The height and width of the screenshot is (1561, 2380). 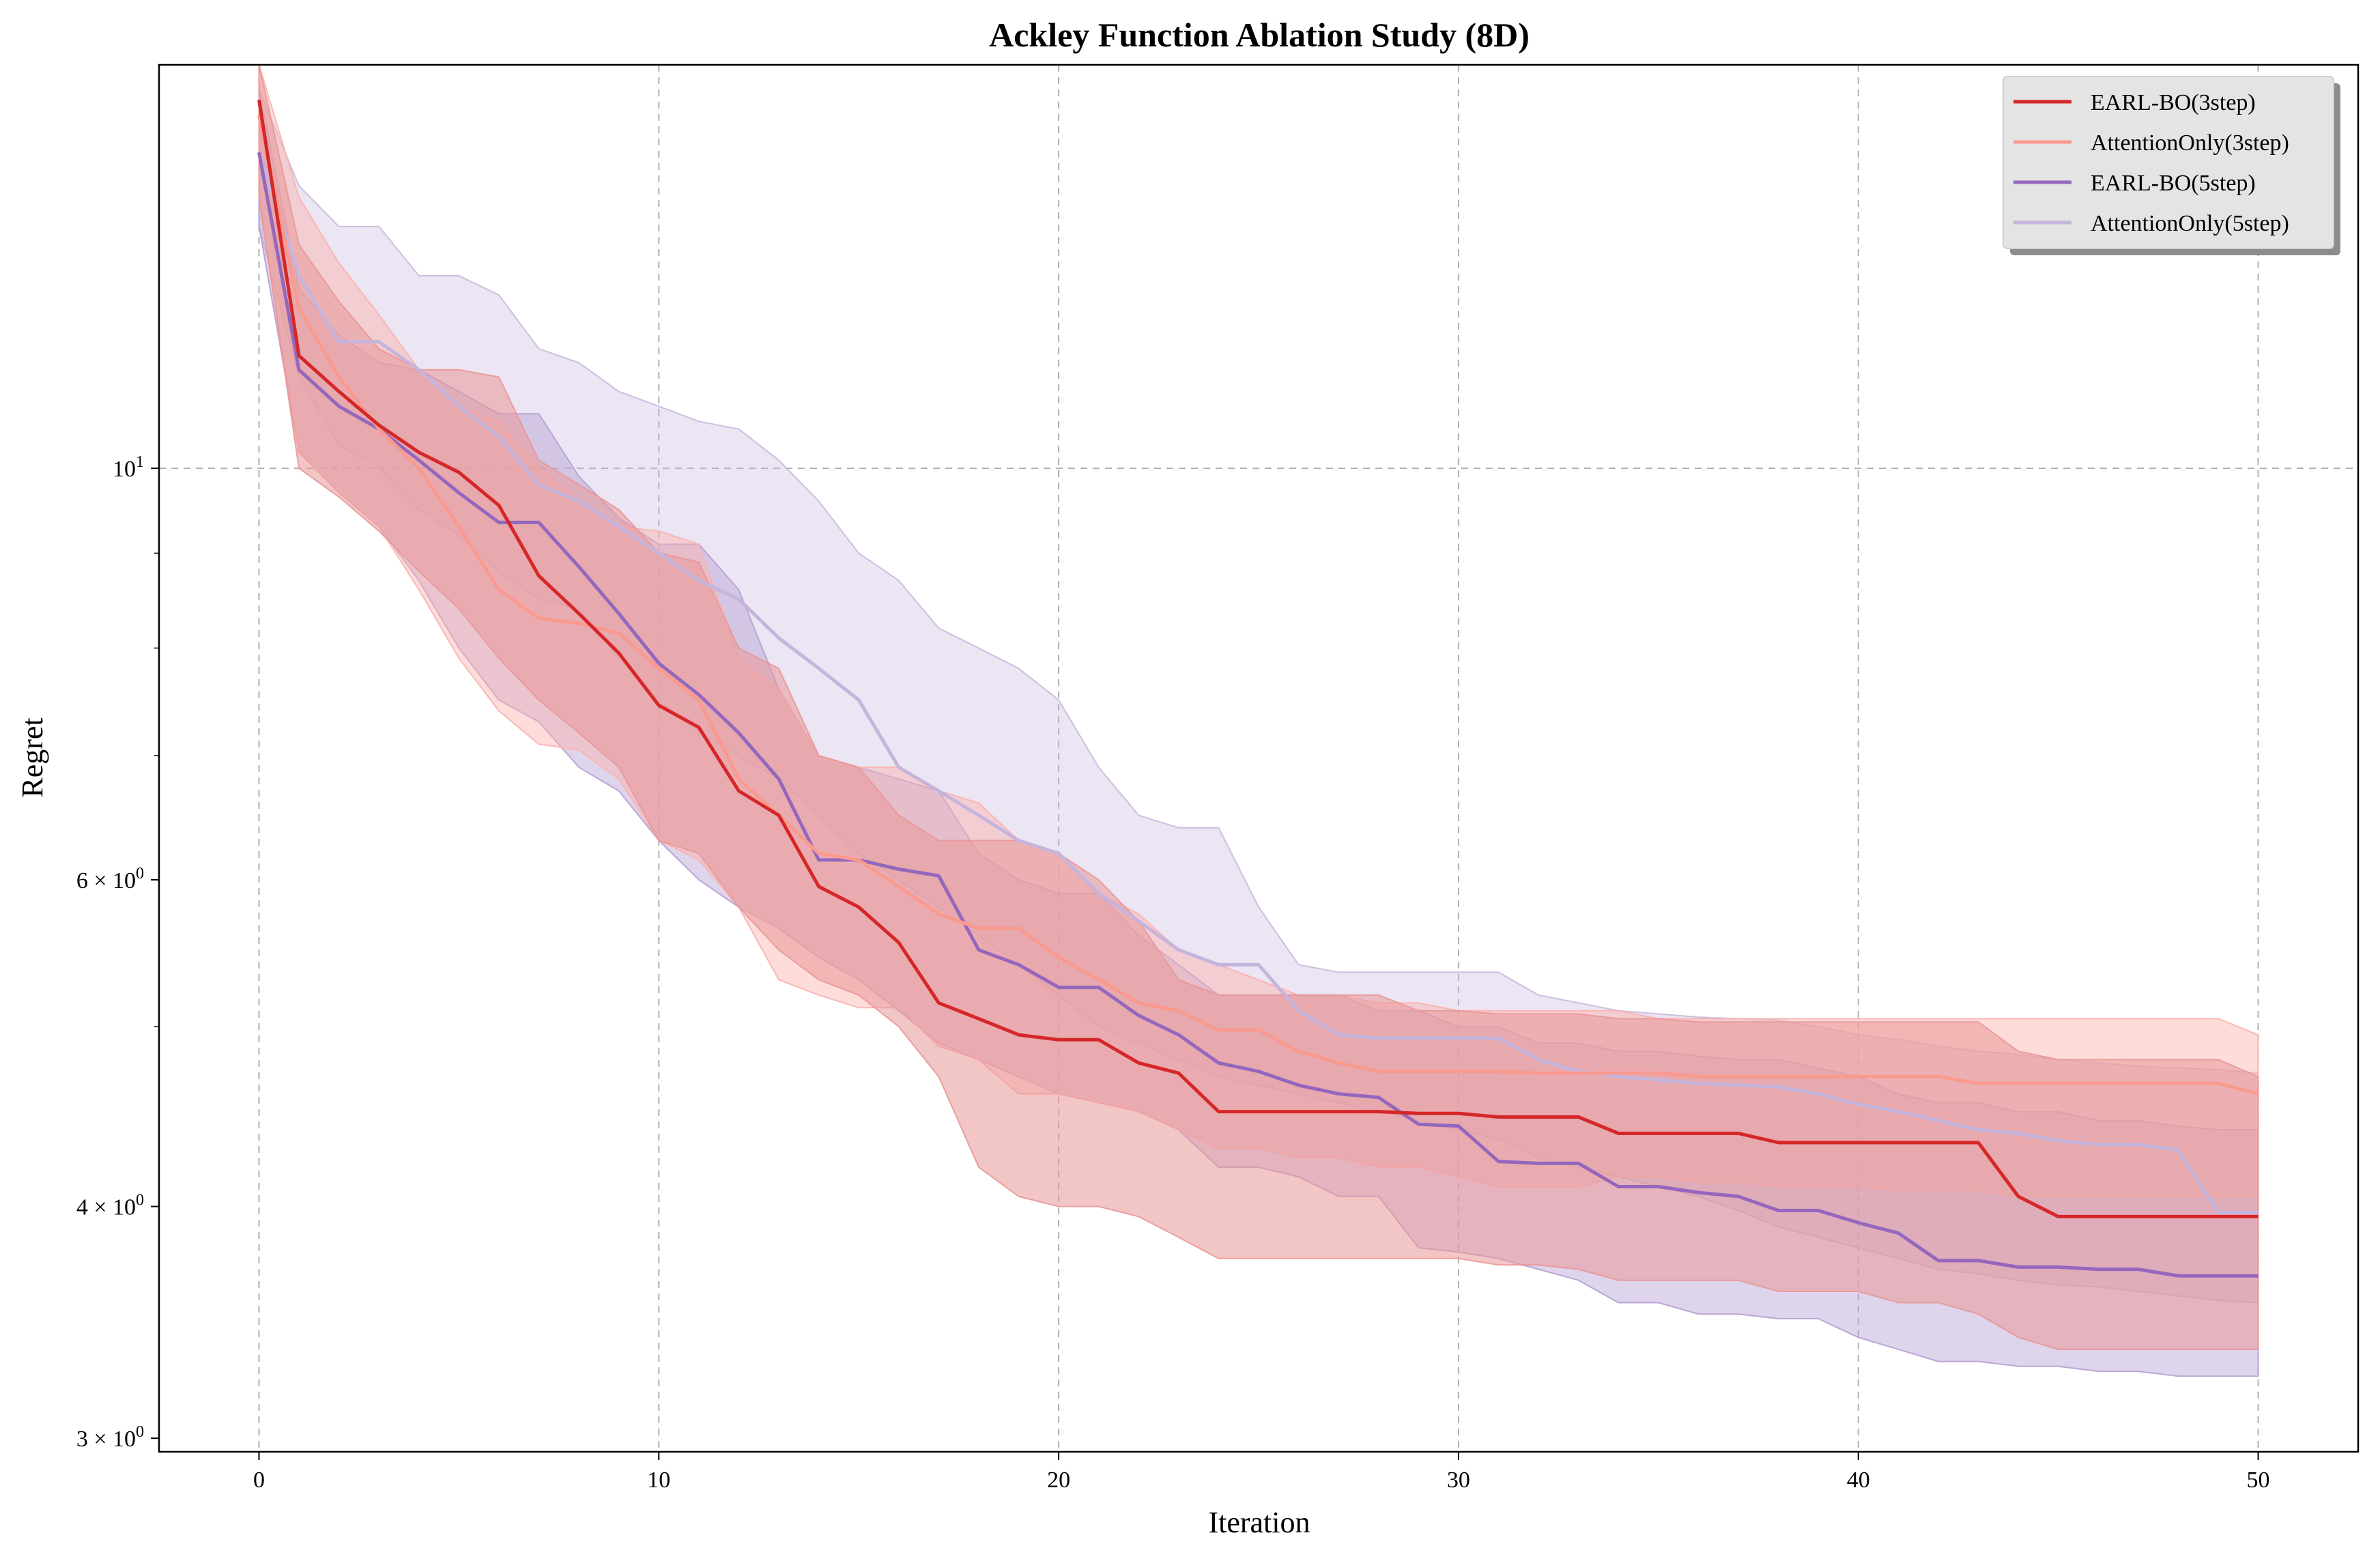 What do you see at coordinates (110, 1437) in the screenshot?
I see `y-tick-label: 3 × 100` at bounding box center [110, 1437].